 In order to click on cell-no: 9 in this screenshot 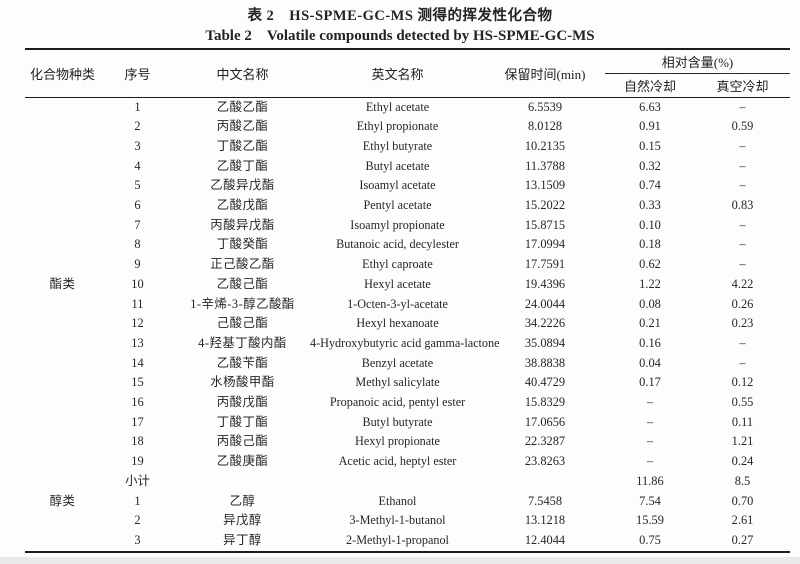, I will do `click(137, 264)`.